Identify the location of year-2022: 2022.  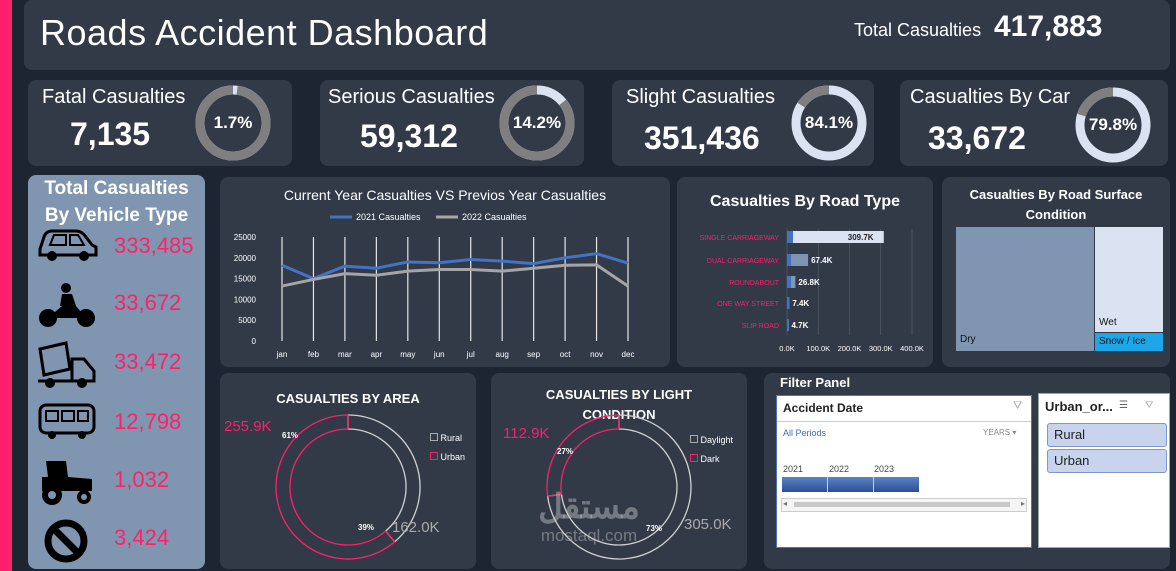
(839, 469).